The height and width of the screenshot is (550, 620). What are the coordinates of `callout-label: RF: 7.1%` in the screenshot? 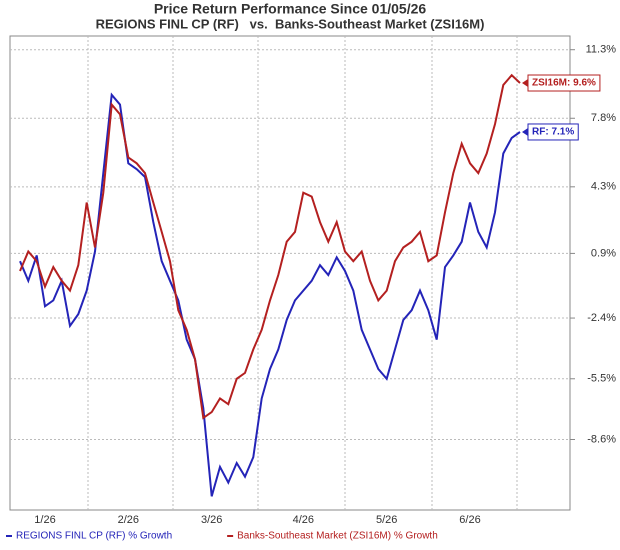 It's located at (553, 132).